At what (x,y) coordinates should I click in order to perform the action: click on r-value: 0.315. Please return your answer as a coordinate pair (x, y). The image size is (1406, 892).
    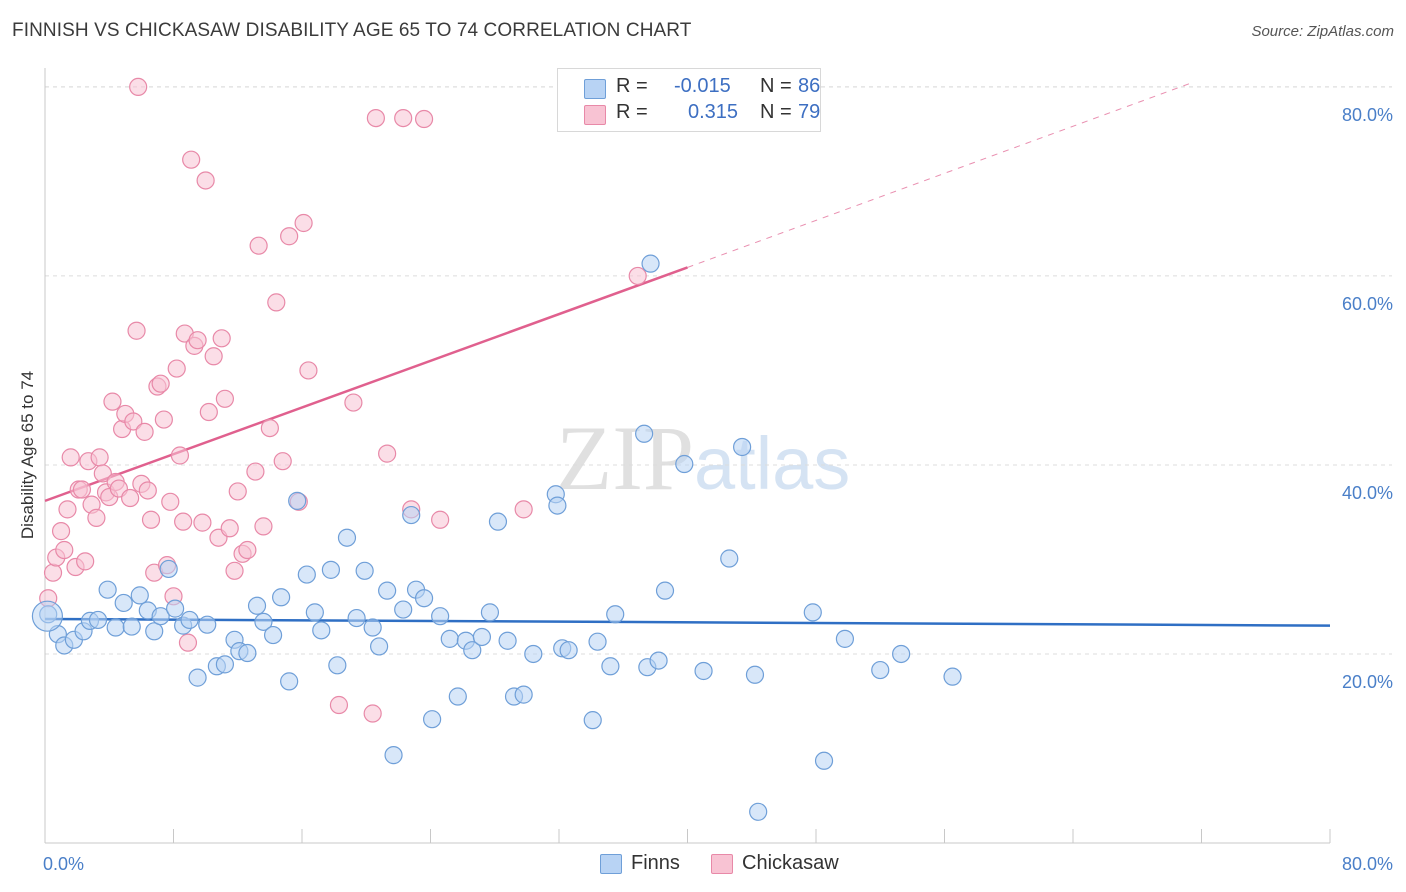
    Looking at the image, I should click on (713, 112).